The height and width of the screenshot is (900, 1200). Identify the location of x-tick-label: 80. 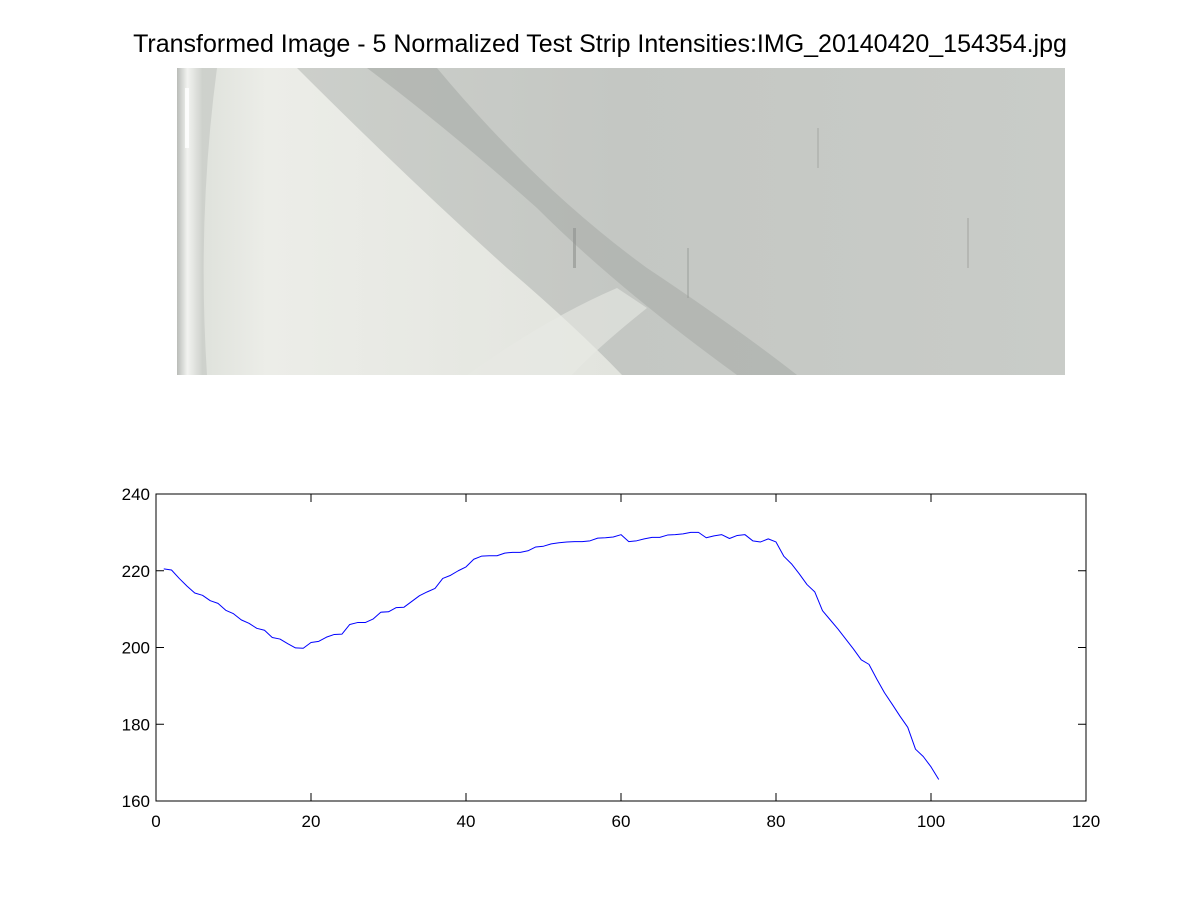
(776, 821).